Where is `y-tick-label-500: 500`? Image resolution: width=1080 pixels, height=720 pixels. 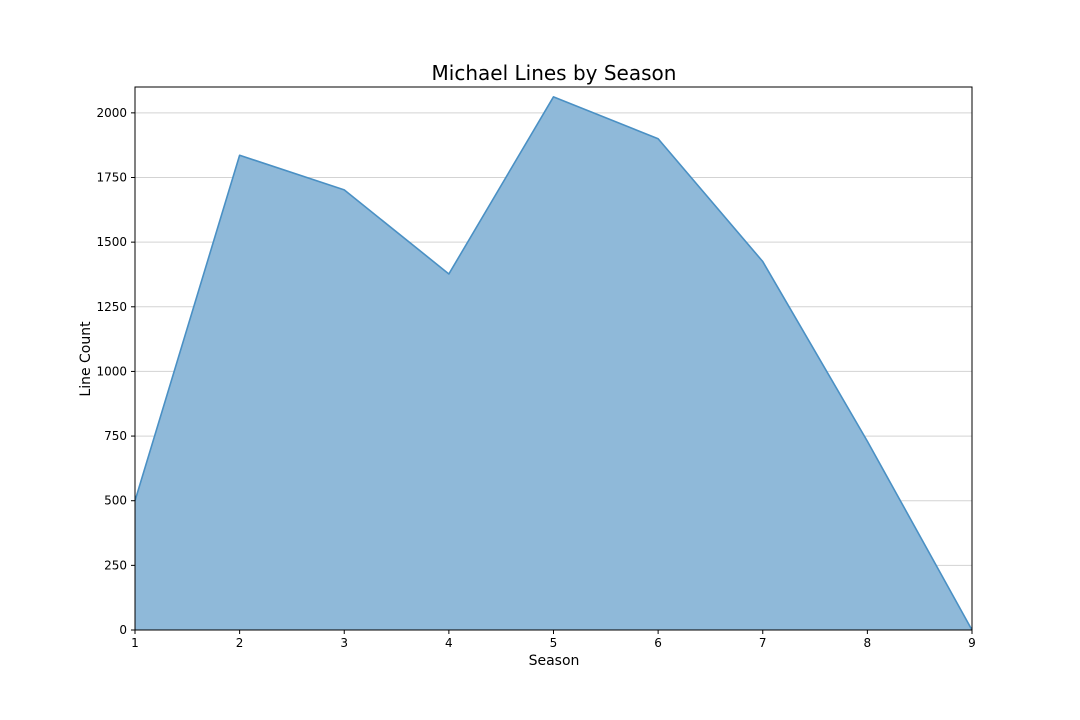
y-tick-label-500: 500 is located at coordinates (115, 501).